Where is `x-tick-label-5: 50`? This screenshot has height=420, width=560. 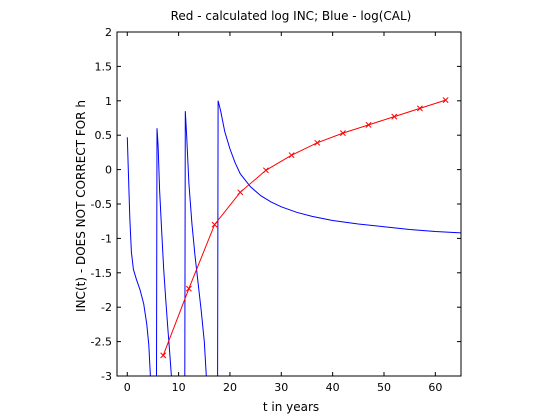
x-tick-label-5: 50 is located at coordinates (384, 387).